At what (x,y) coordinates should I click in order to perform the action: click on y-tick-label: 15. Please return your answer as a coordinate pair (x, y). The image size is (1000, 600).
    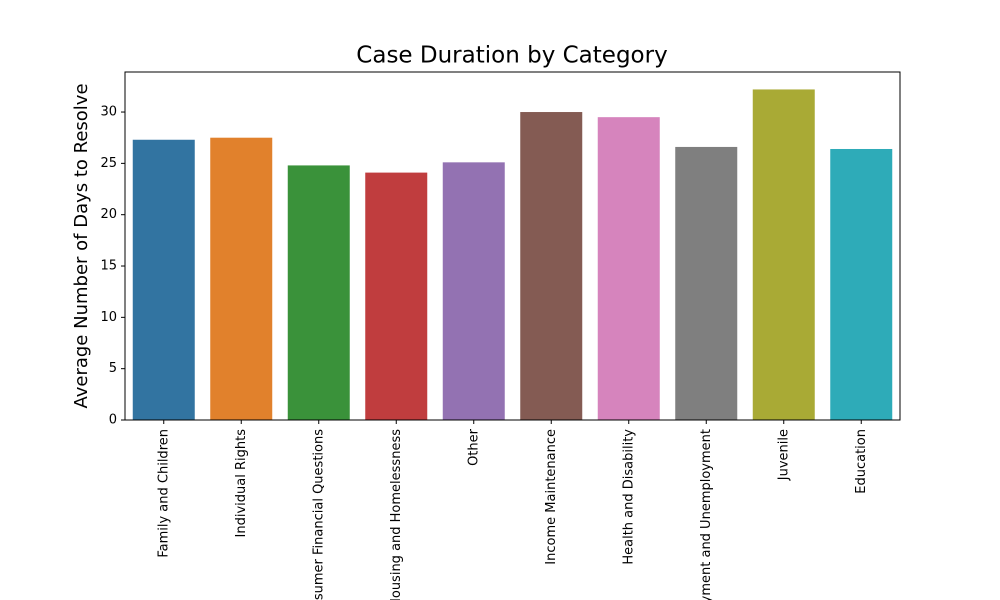
    Looking at the image, I should click on (108, 266).